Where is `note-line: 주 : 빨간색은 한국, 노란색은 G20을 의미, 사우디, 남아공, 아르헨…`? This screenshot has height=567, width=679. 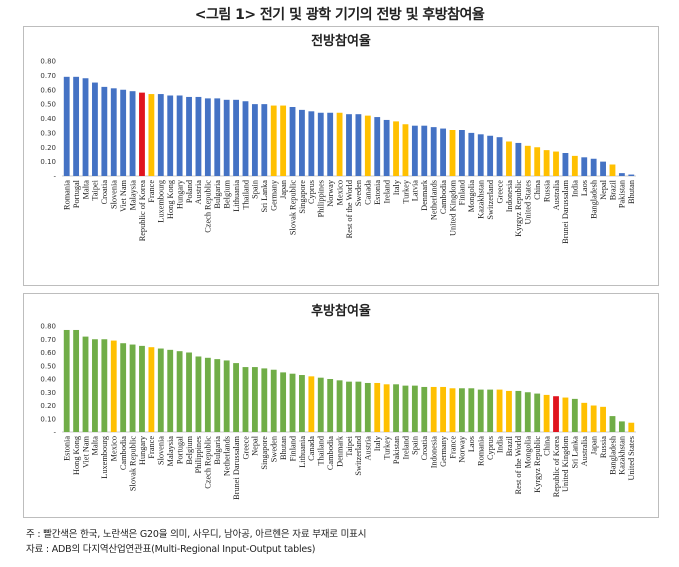
note-line: 주 : 빨간색은 한국, 노란색은 G20을 의미, 사우디, 남아공, 아르헨… is located at coordinates (196, 534).